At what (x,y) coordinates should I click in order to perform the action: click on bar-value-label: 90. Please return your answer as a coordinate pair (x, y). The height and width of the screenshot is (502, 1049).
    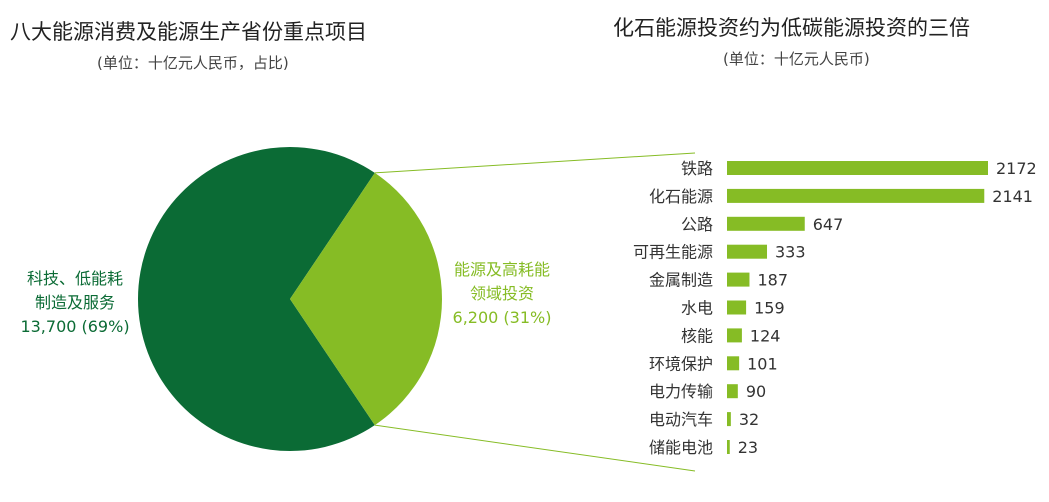
    Looking at the image, I should click on (756, 391).